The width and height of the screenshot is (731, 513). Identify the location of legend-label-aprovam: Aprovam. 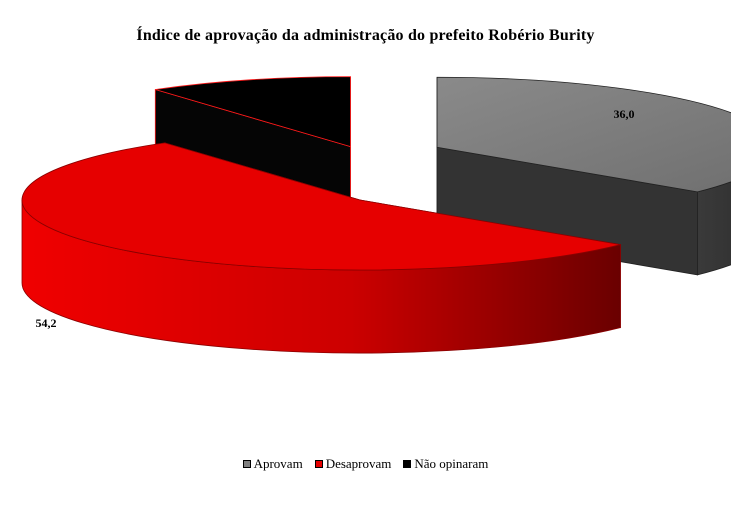
(278, 463).